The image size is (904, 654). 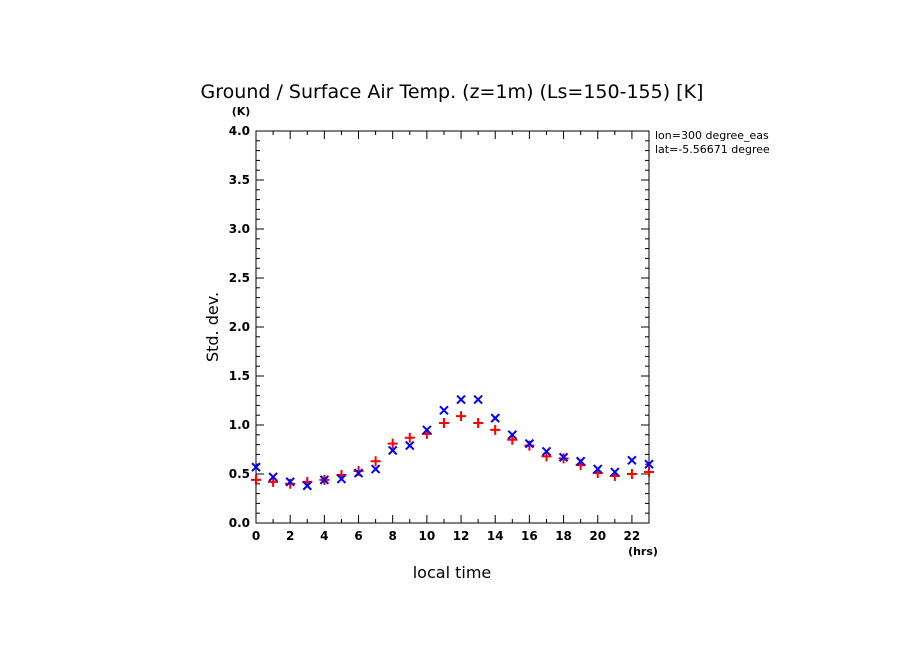 What do you see at coordinates (643, 551) in the screenshot?
I see `x-unit: (hrs)` at bounding box center [643, 551].